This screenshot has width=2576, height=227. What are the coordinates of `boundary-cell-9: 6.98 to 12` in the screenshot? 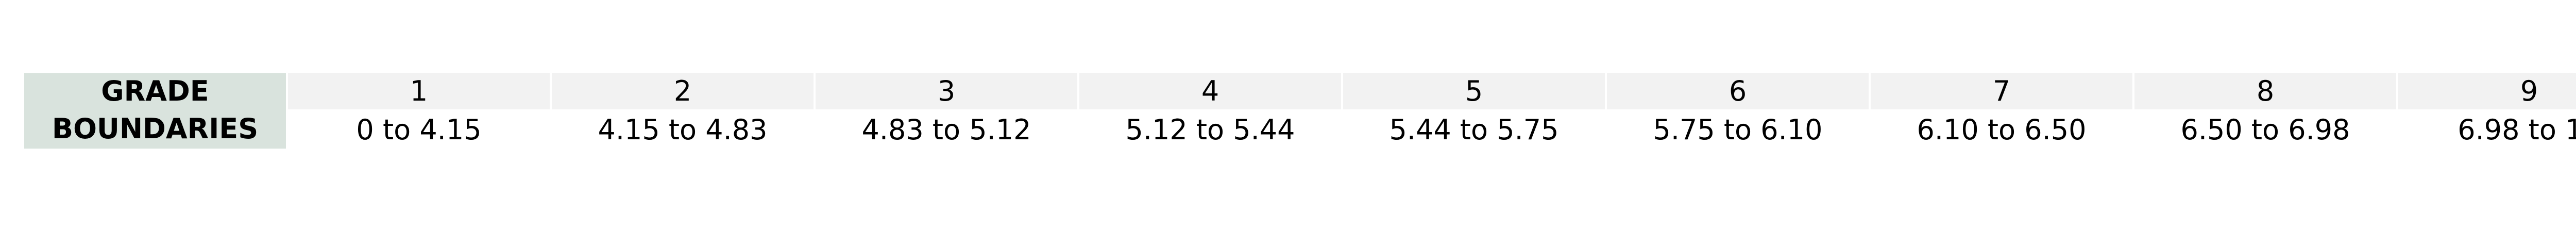 It's located at (2487, 130).